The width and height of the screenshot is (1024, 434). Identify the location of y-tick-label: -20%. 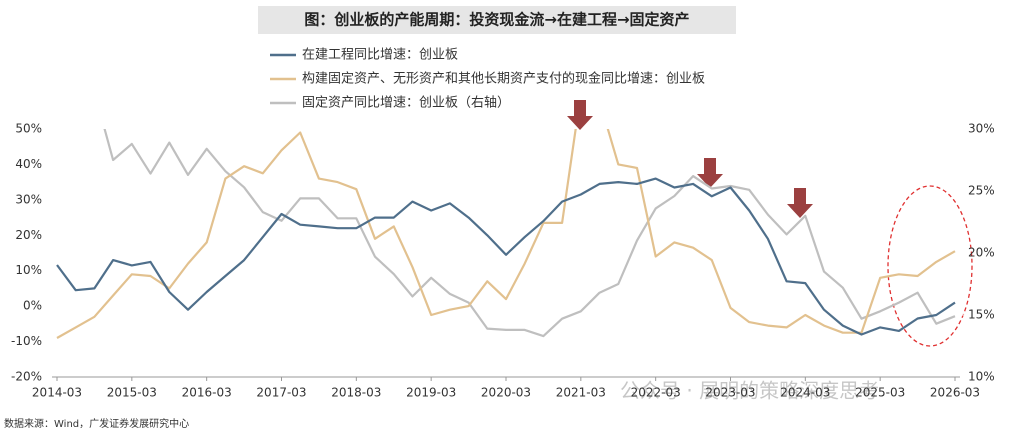
(26, 377).